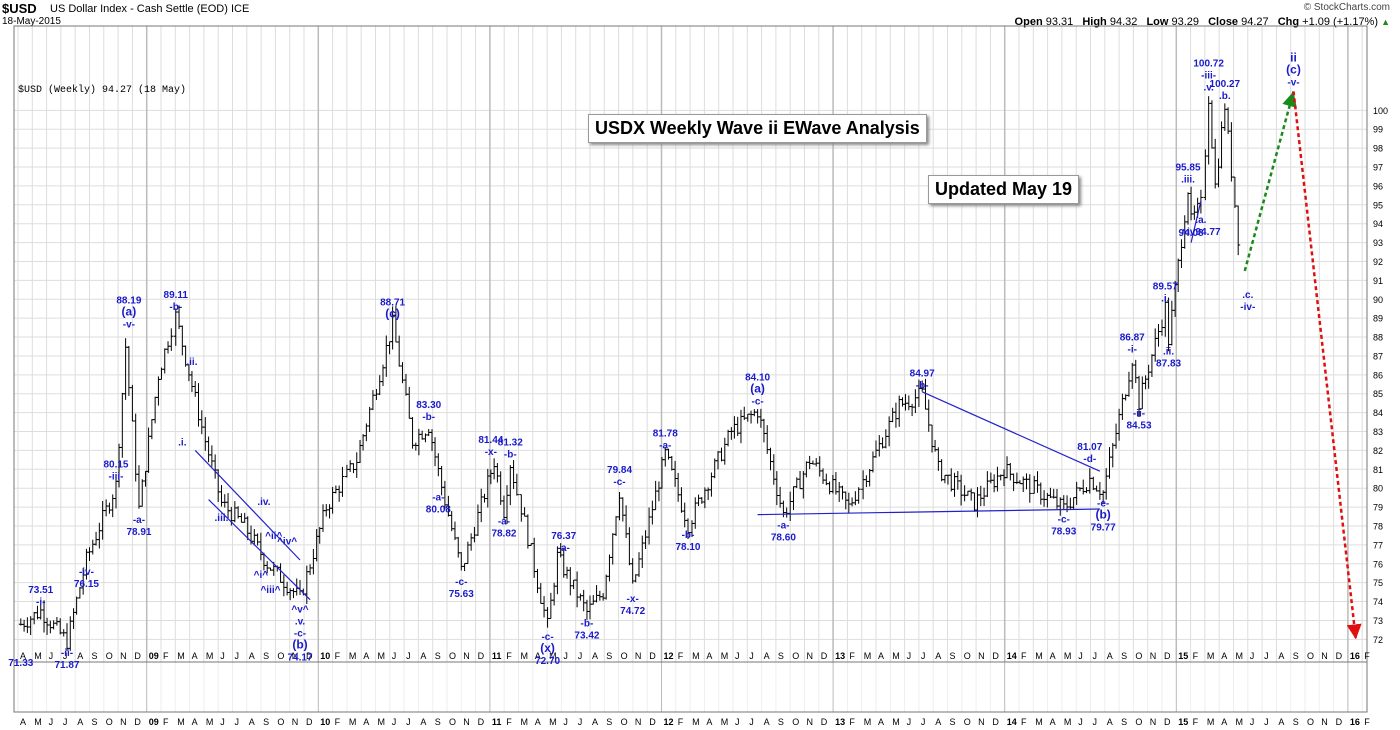 Image resolution: width=1400 pixels, height=730 pixels. Describe the element at coordinates (325, 722) in the screenshot. I see `x-tick-label: 10` at that location.